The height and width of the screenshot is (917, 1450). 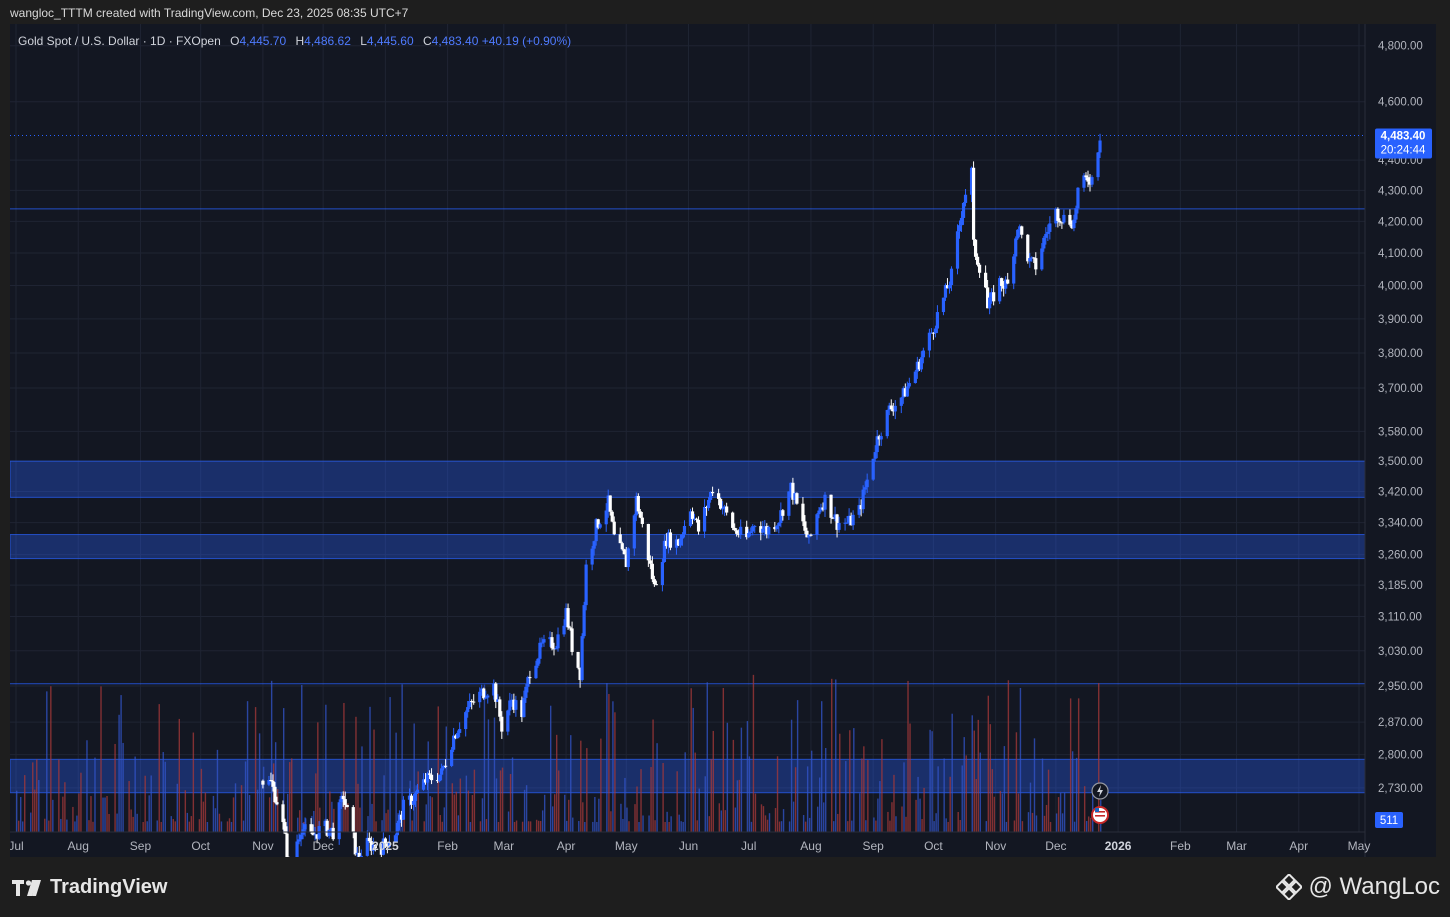 I want to click on close-label: C, so click(x=427, y=41).